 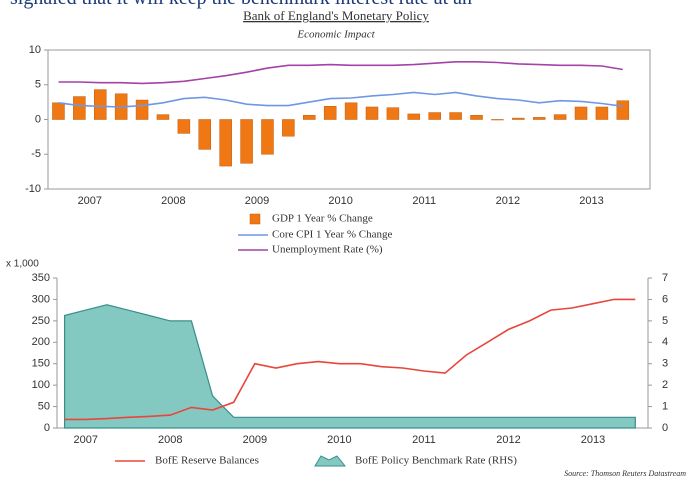 I want to click on chart-title: Bank of England's Monetary Policy, so click(x=336, y=15).